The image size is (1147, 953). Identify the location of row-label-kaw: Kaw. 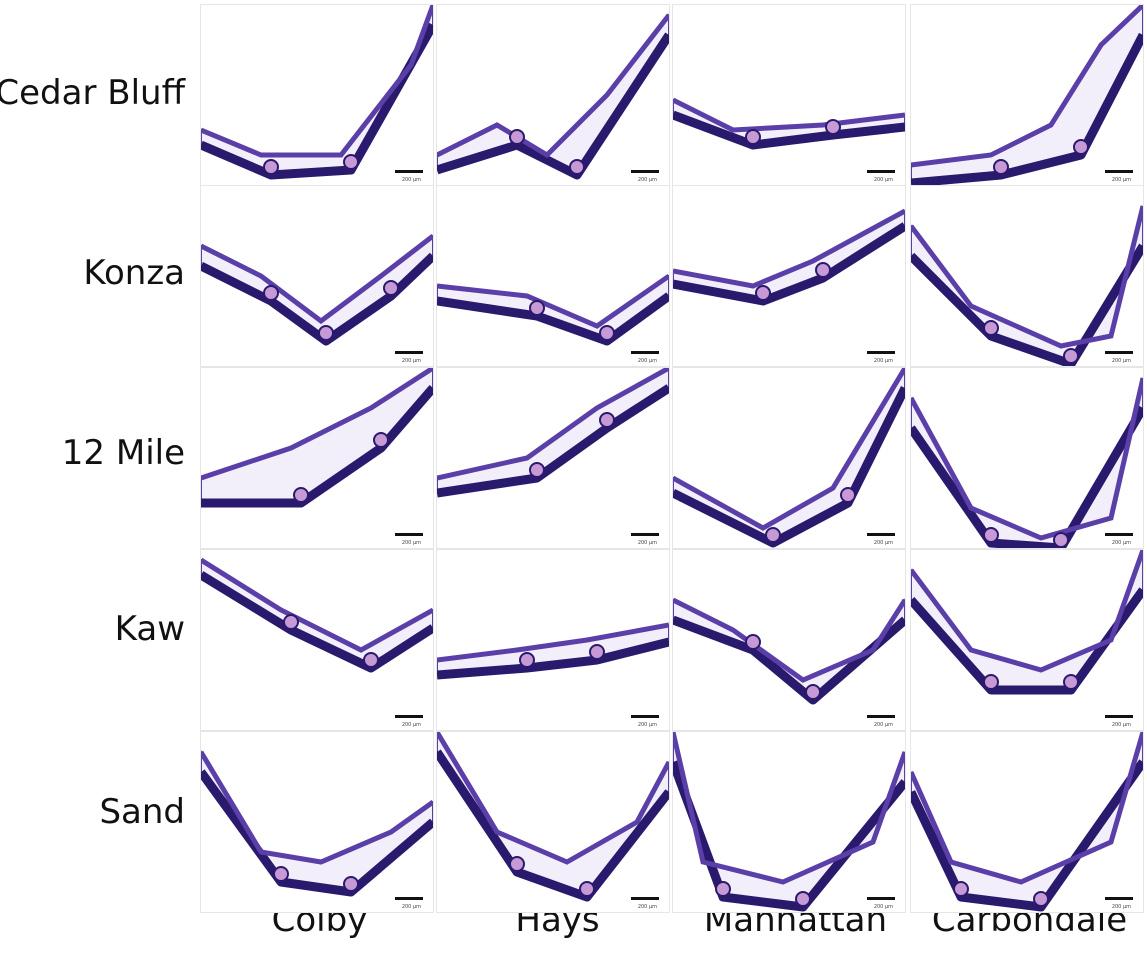
(149, 629).